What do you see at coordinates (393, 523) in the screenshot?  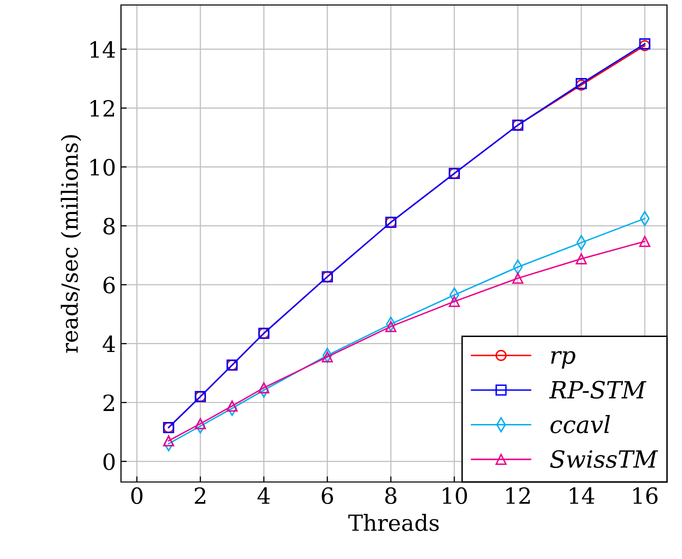 I see `x-axis-title: Threads` at bounding box center [393, 523].